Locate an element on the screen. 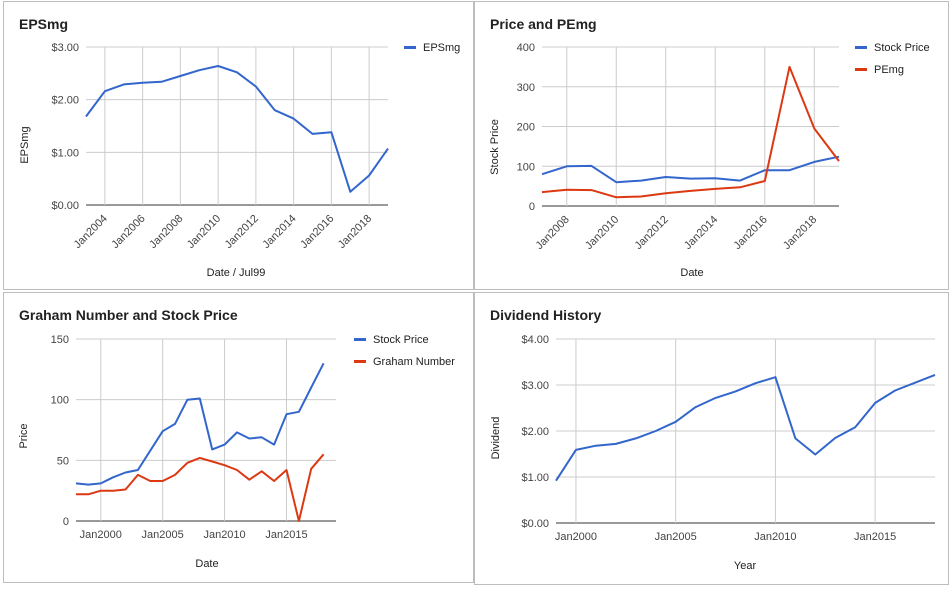  chart-title: Dividend History is located at coordinates (545, 315).